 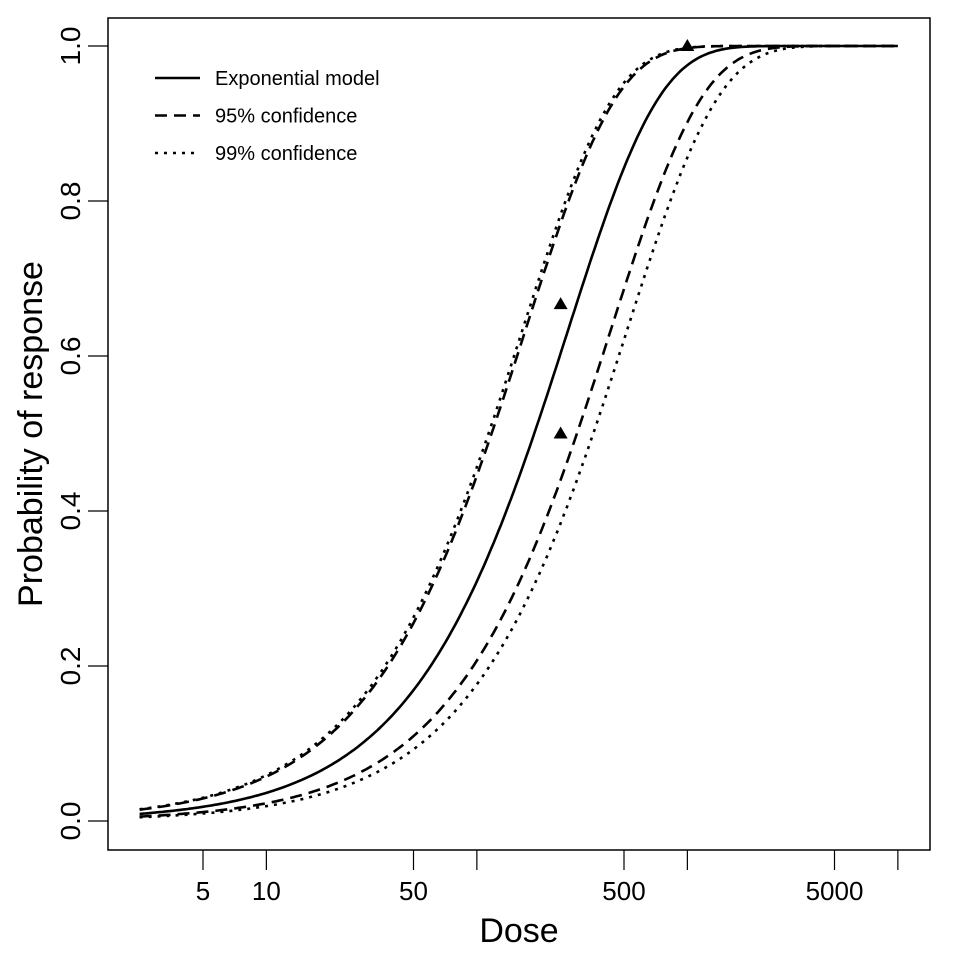 I want to click on y-tick-label: 0.8, so click(x=70, y=201).